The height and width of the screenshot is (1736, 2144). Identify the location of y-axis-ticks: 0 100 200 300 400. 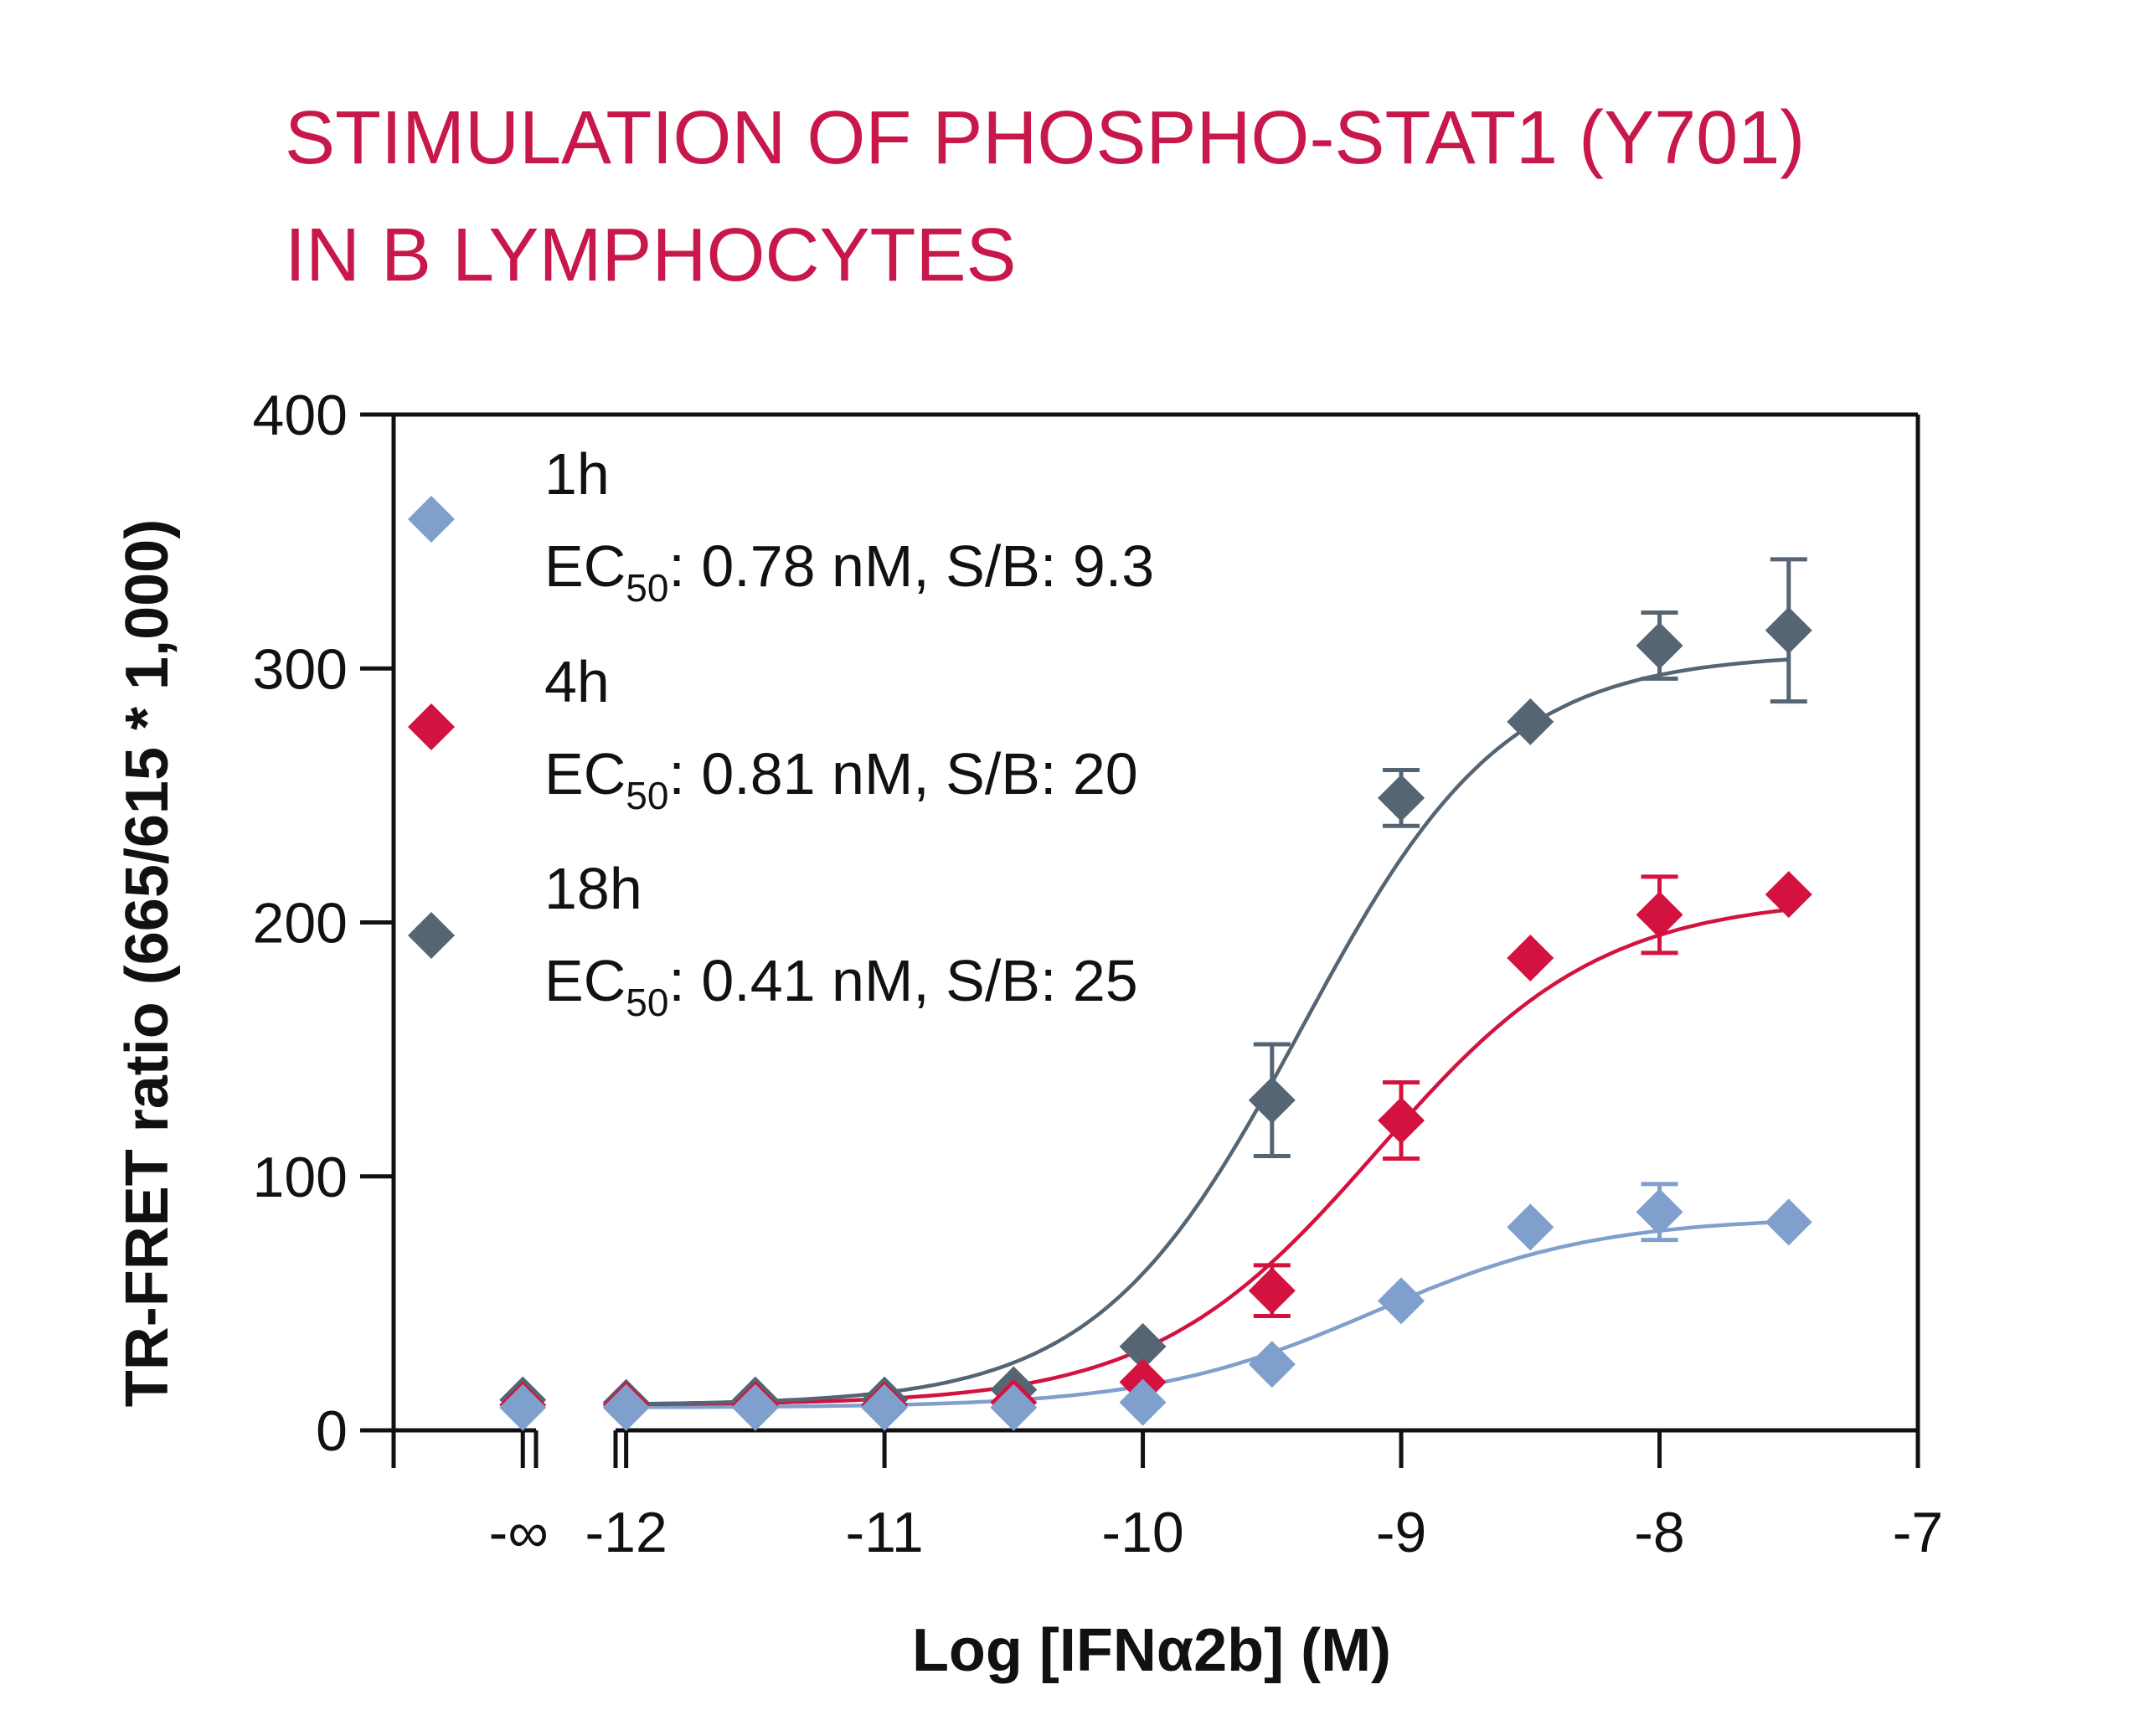
(323, 923).